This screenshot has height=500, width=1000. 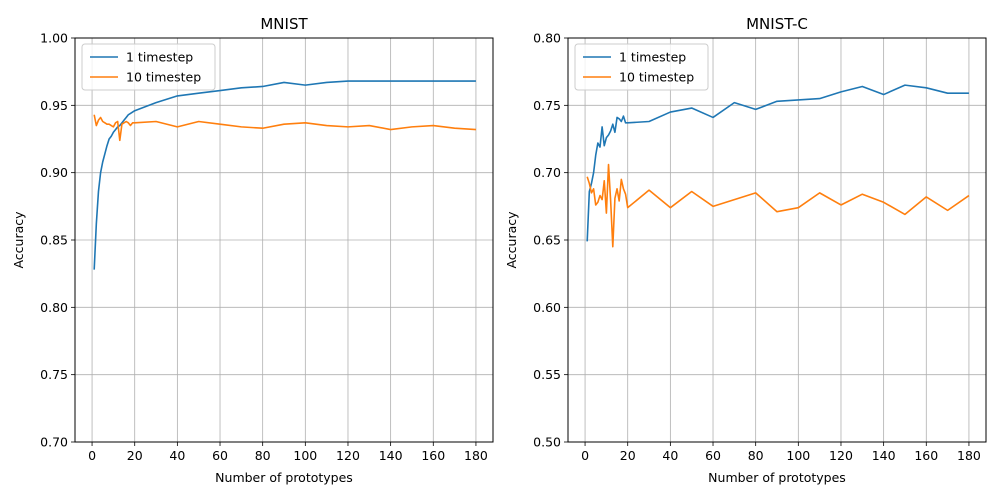 What do you see at coordinates (547, 240) in the screenshot?
I see `y-tick-label: 0.65` at bounding box center [547, 240].